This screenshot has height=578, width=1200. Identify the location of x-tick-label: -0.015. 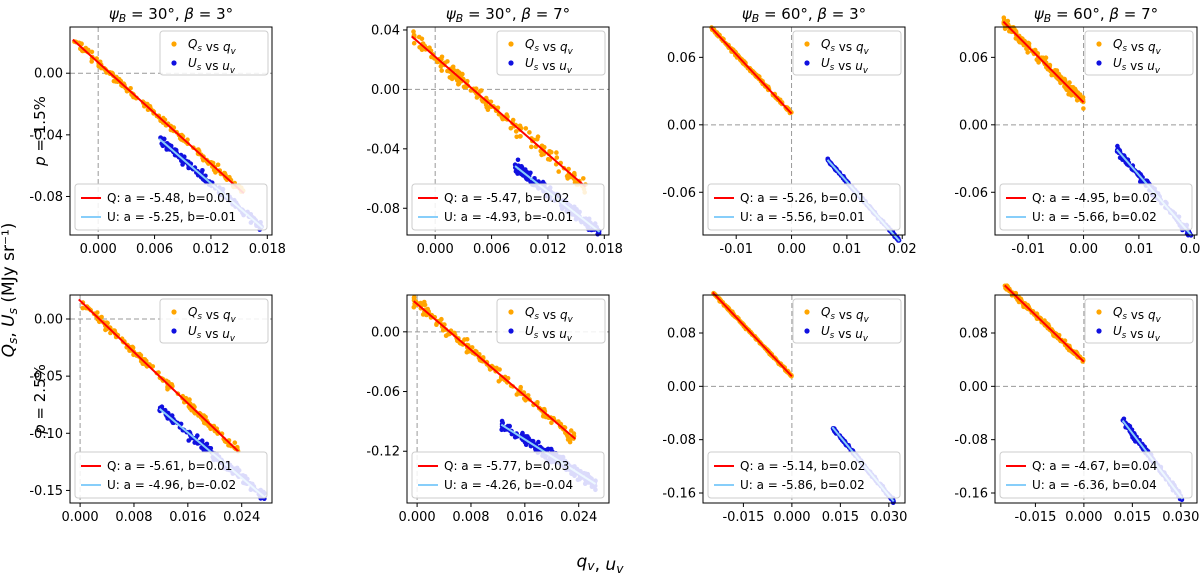
(743, 517).